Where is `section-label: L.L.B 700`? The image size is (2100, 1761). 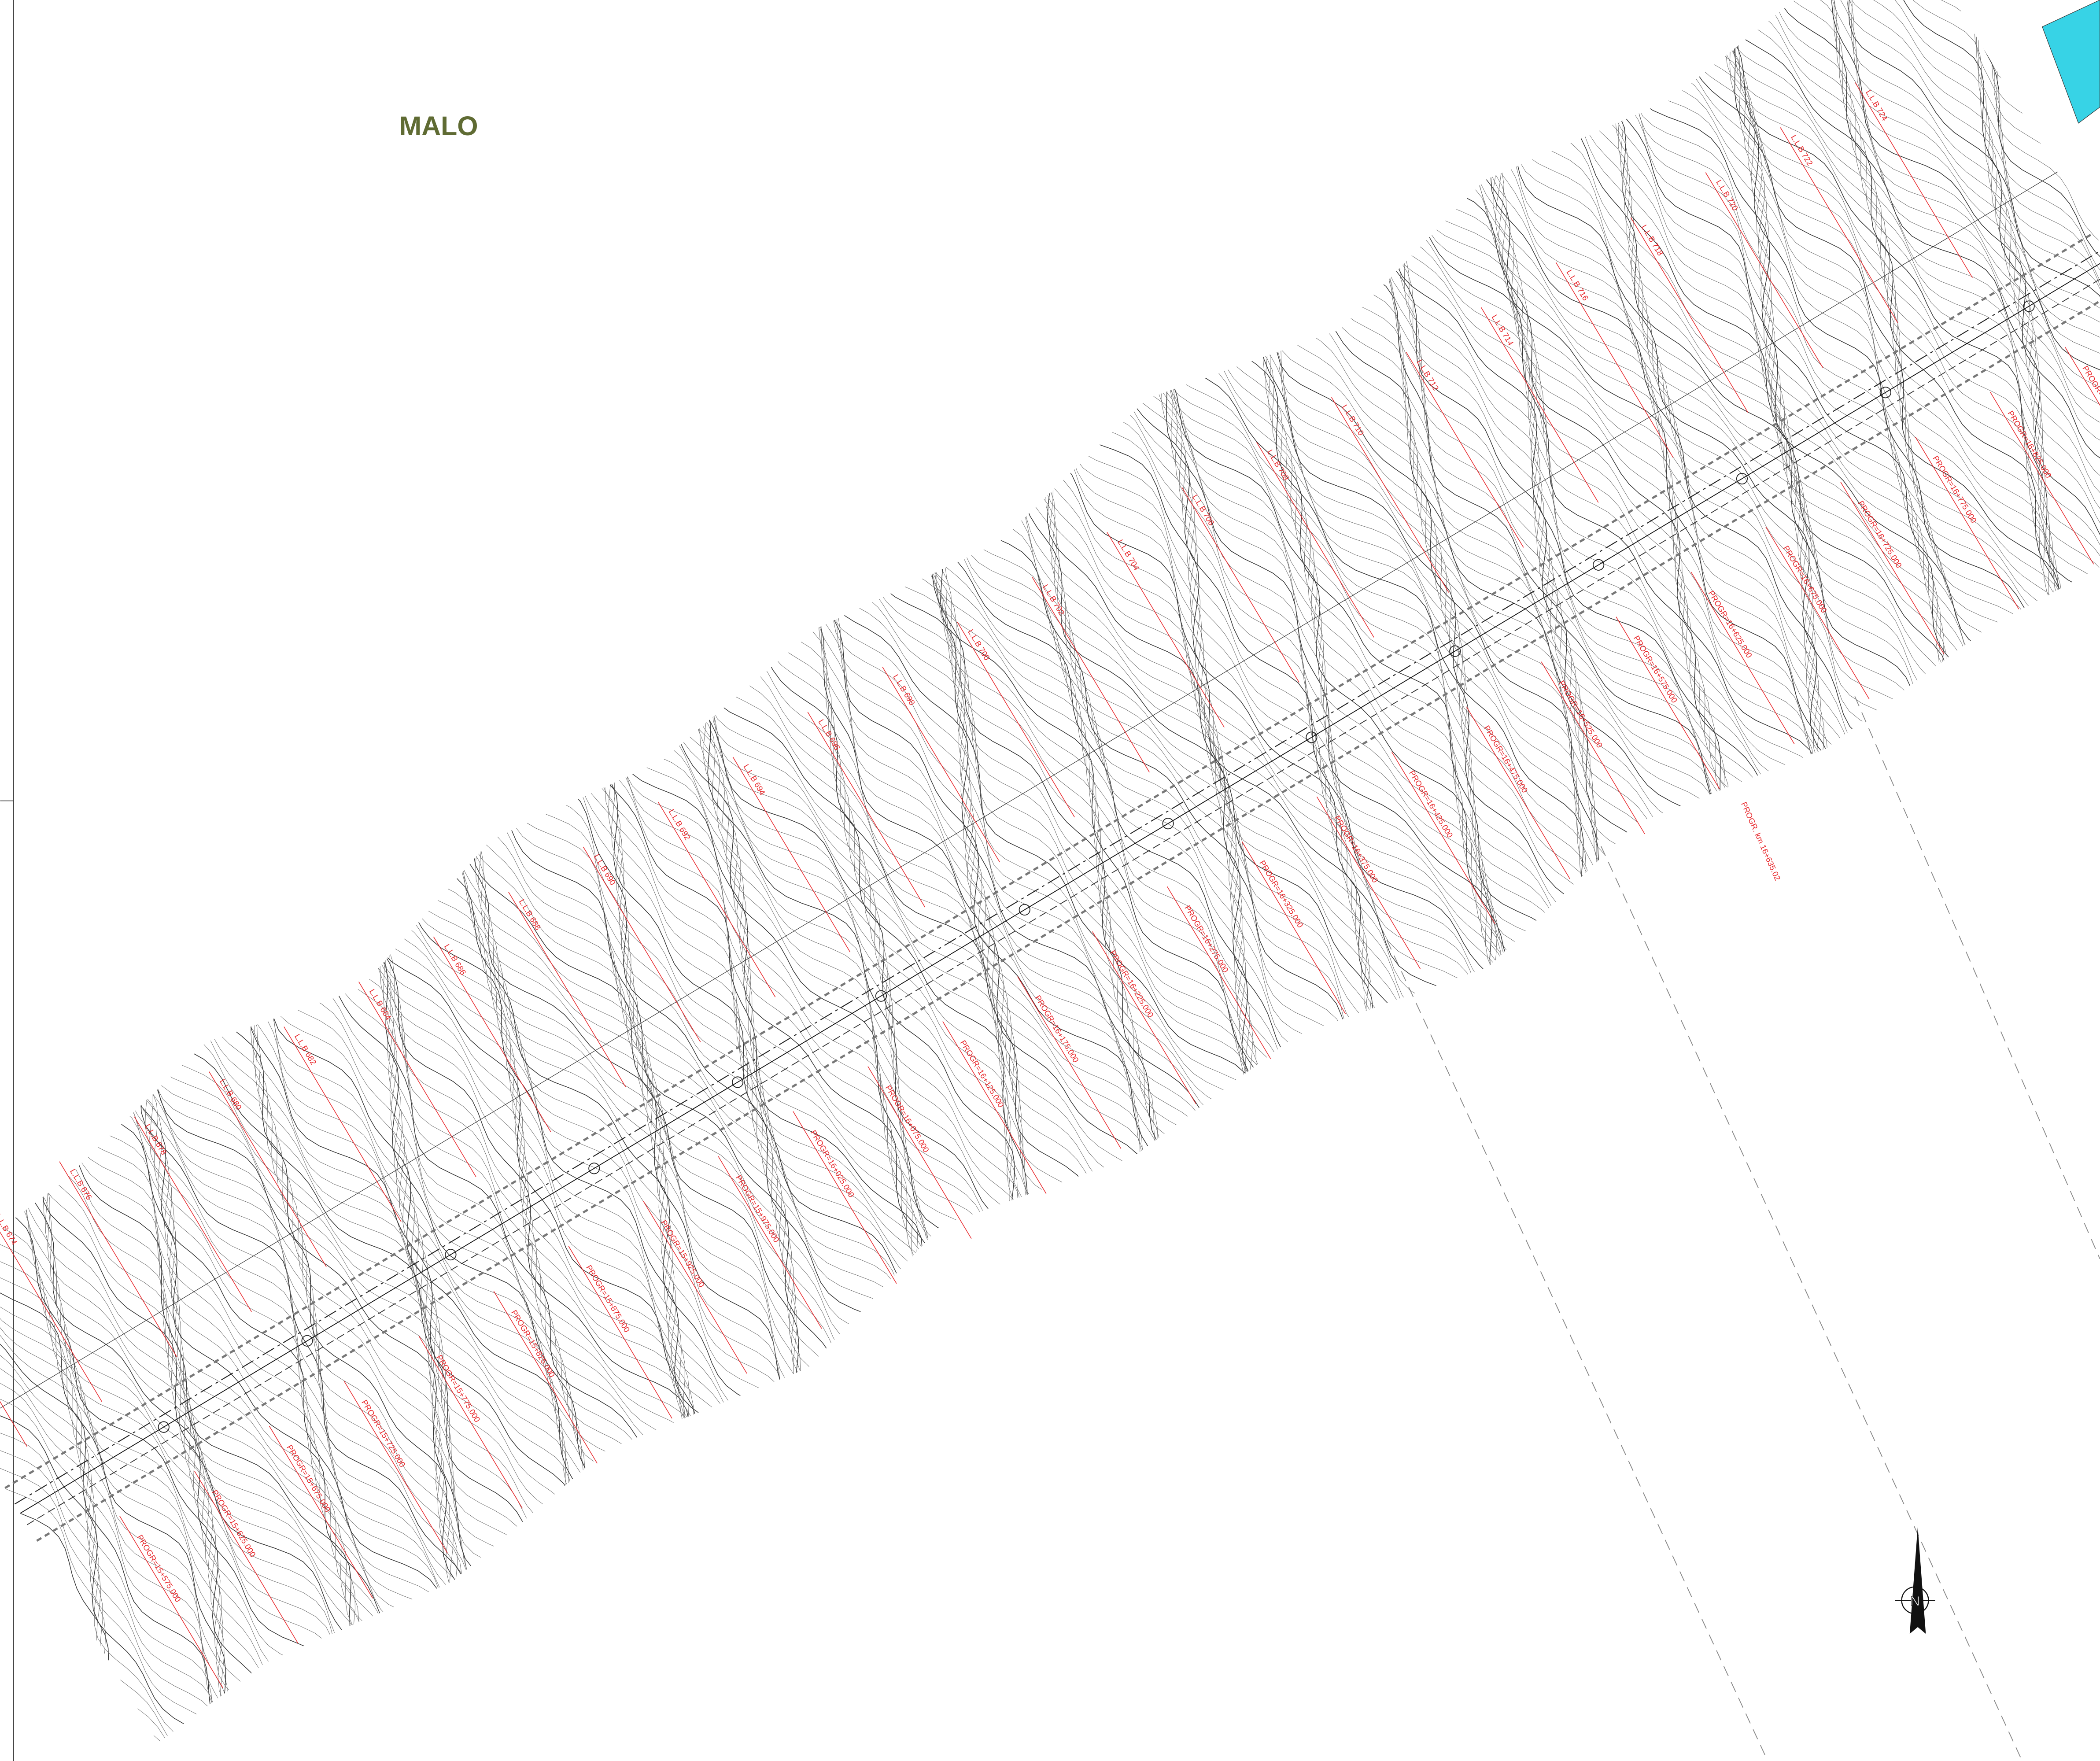
section-label: L.L.B 700 is located at coordinates (979, 645).